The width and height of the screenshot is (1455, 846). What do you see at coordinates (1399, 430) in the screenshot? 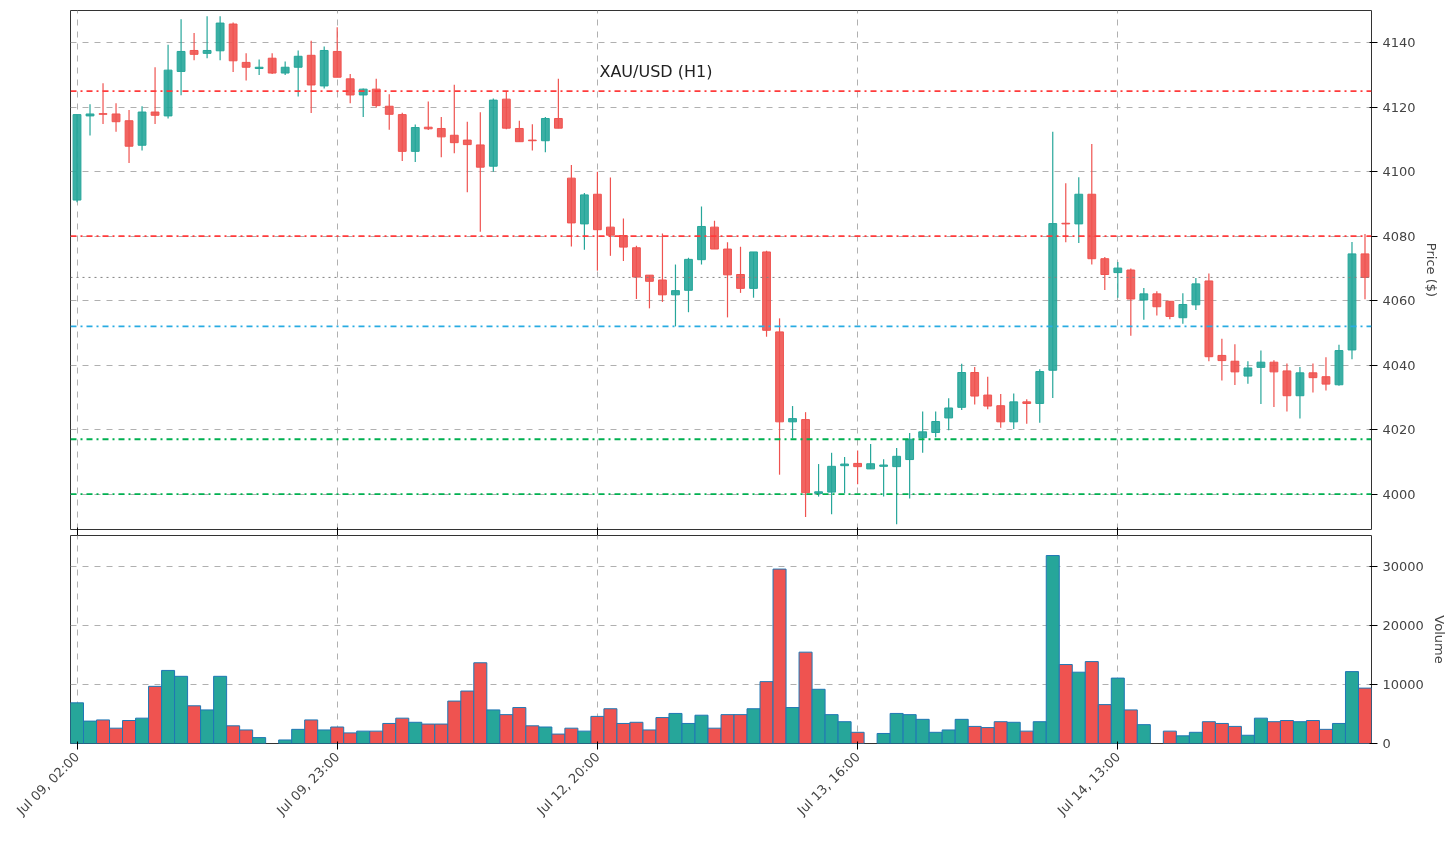
I see `y-tick-label: 4020` at bounding box center [1399, 430].